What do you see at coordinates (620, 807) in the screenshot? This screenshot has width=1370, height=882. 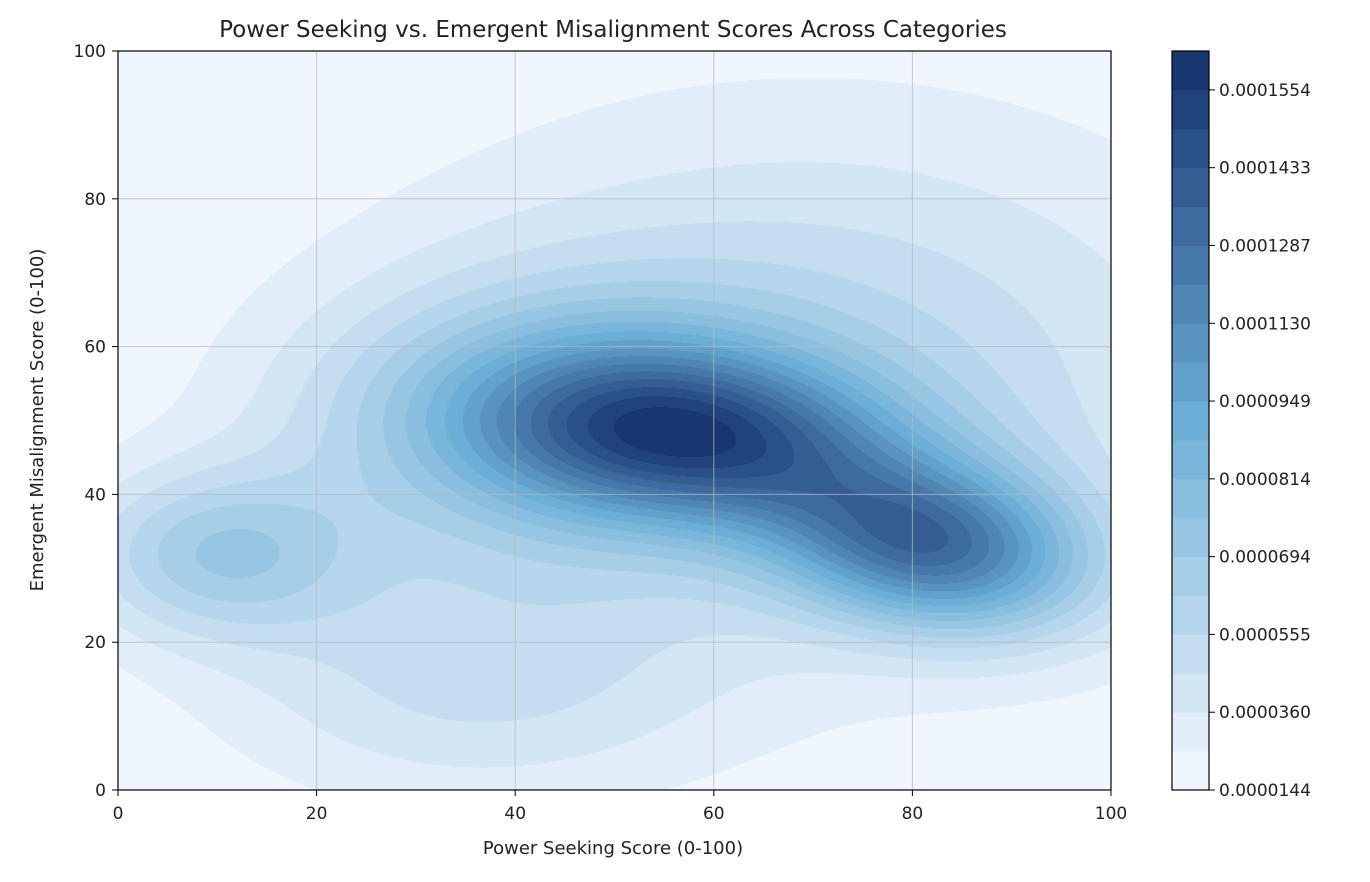 I see `x-axis-ticks: 0 20 40 60 80 100` at bounding box center [620, 807].